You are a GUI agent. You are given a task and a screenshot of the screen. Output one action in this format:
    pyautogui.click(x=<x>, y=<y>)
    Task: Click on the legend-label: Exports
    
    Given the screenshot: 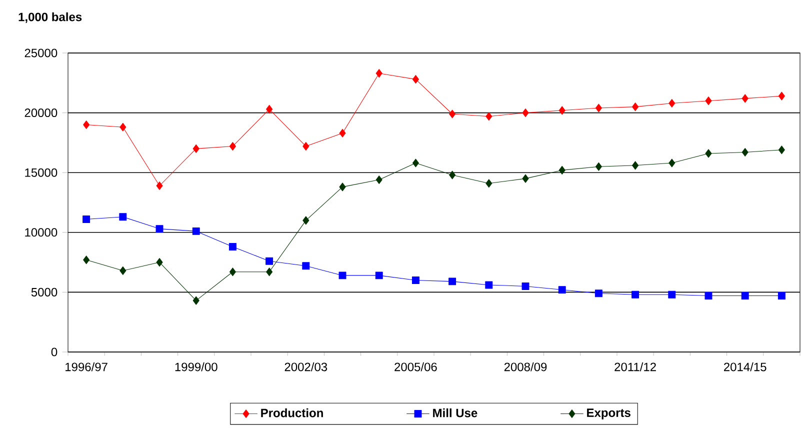 What is the action you would take?
    pyautogui.click(x=608, y=414)
    